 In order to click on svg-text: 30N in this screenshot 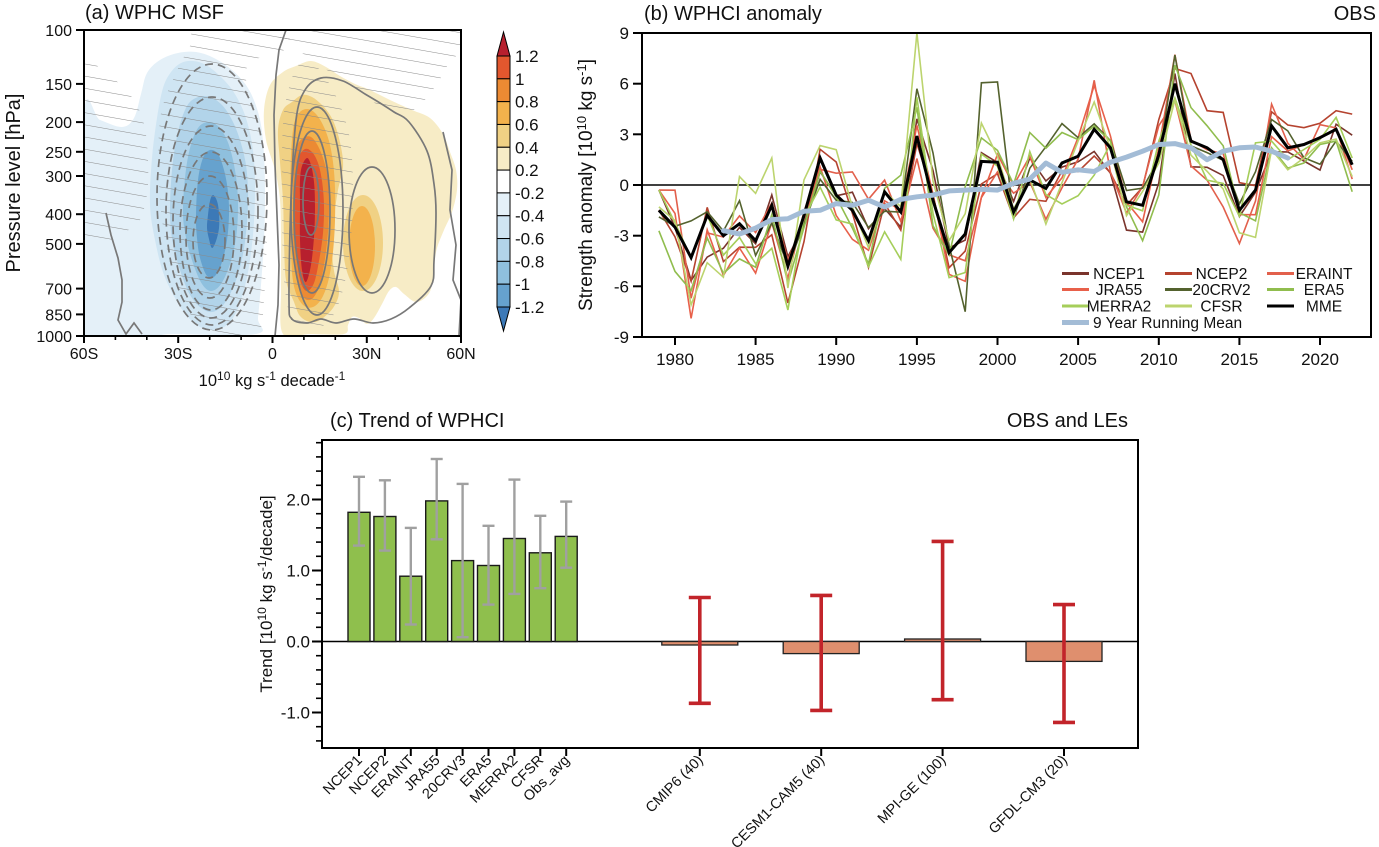, I will do `click(366, 354)`.